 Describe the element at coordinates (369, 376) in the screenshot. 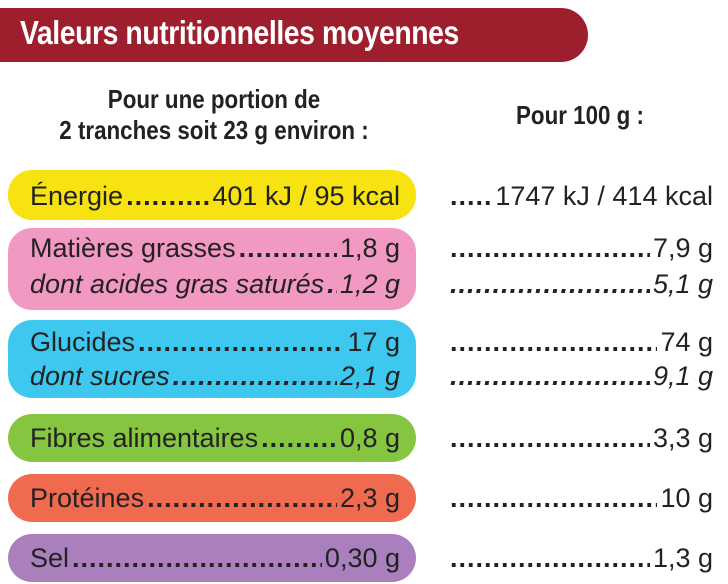

I see `row-value-portion: 2,1 g` at that location.